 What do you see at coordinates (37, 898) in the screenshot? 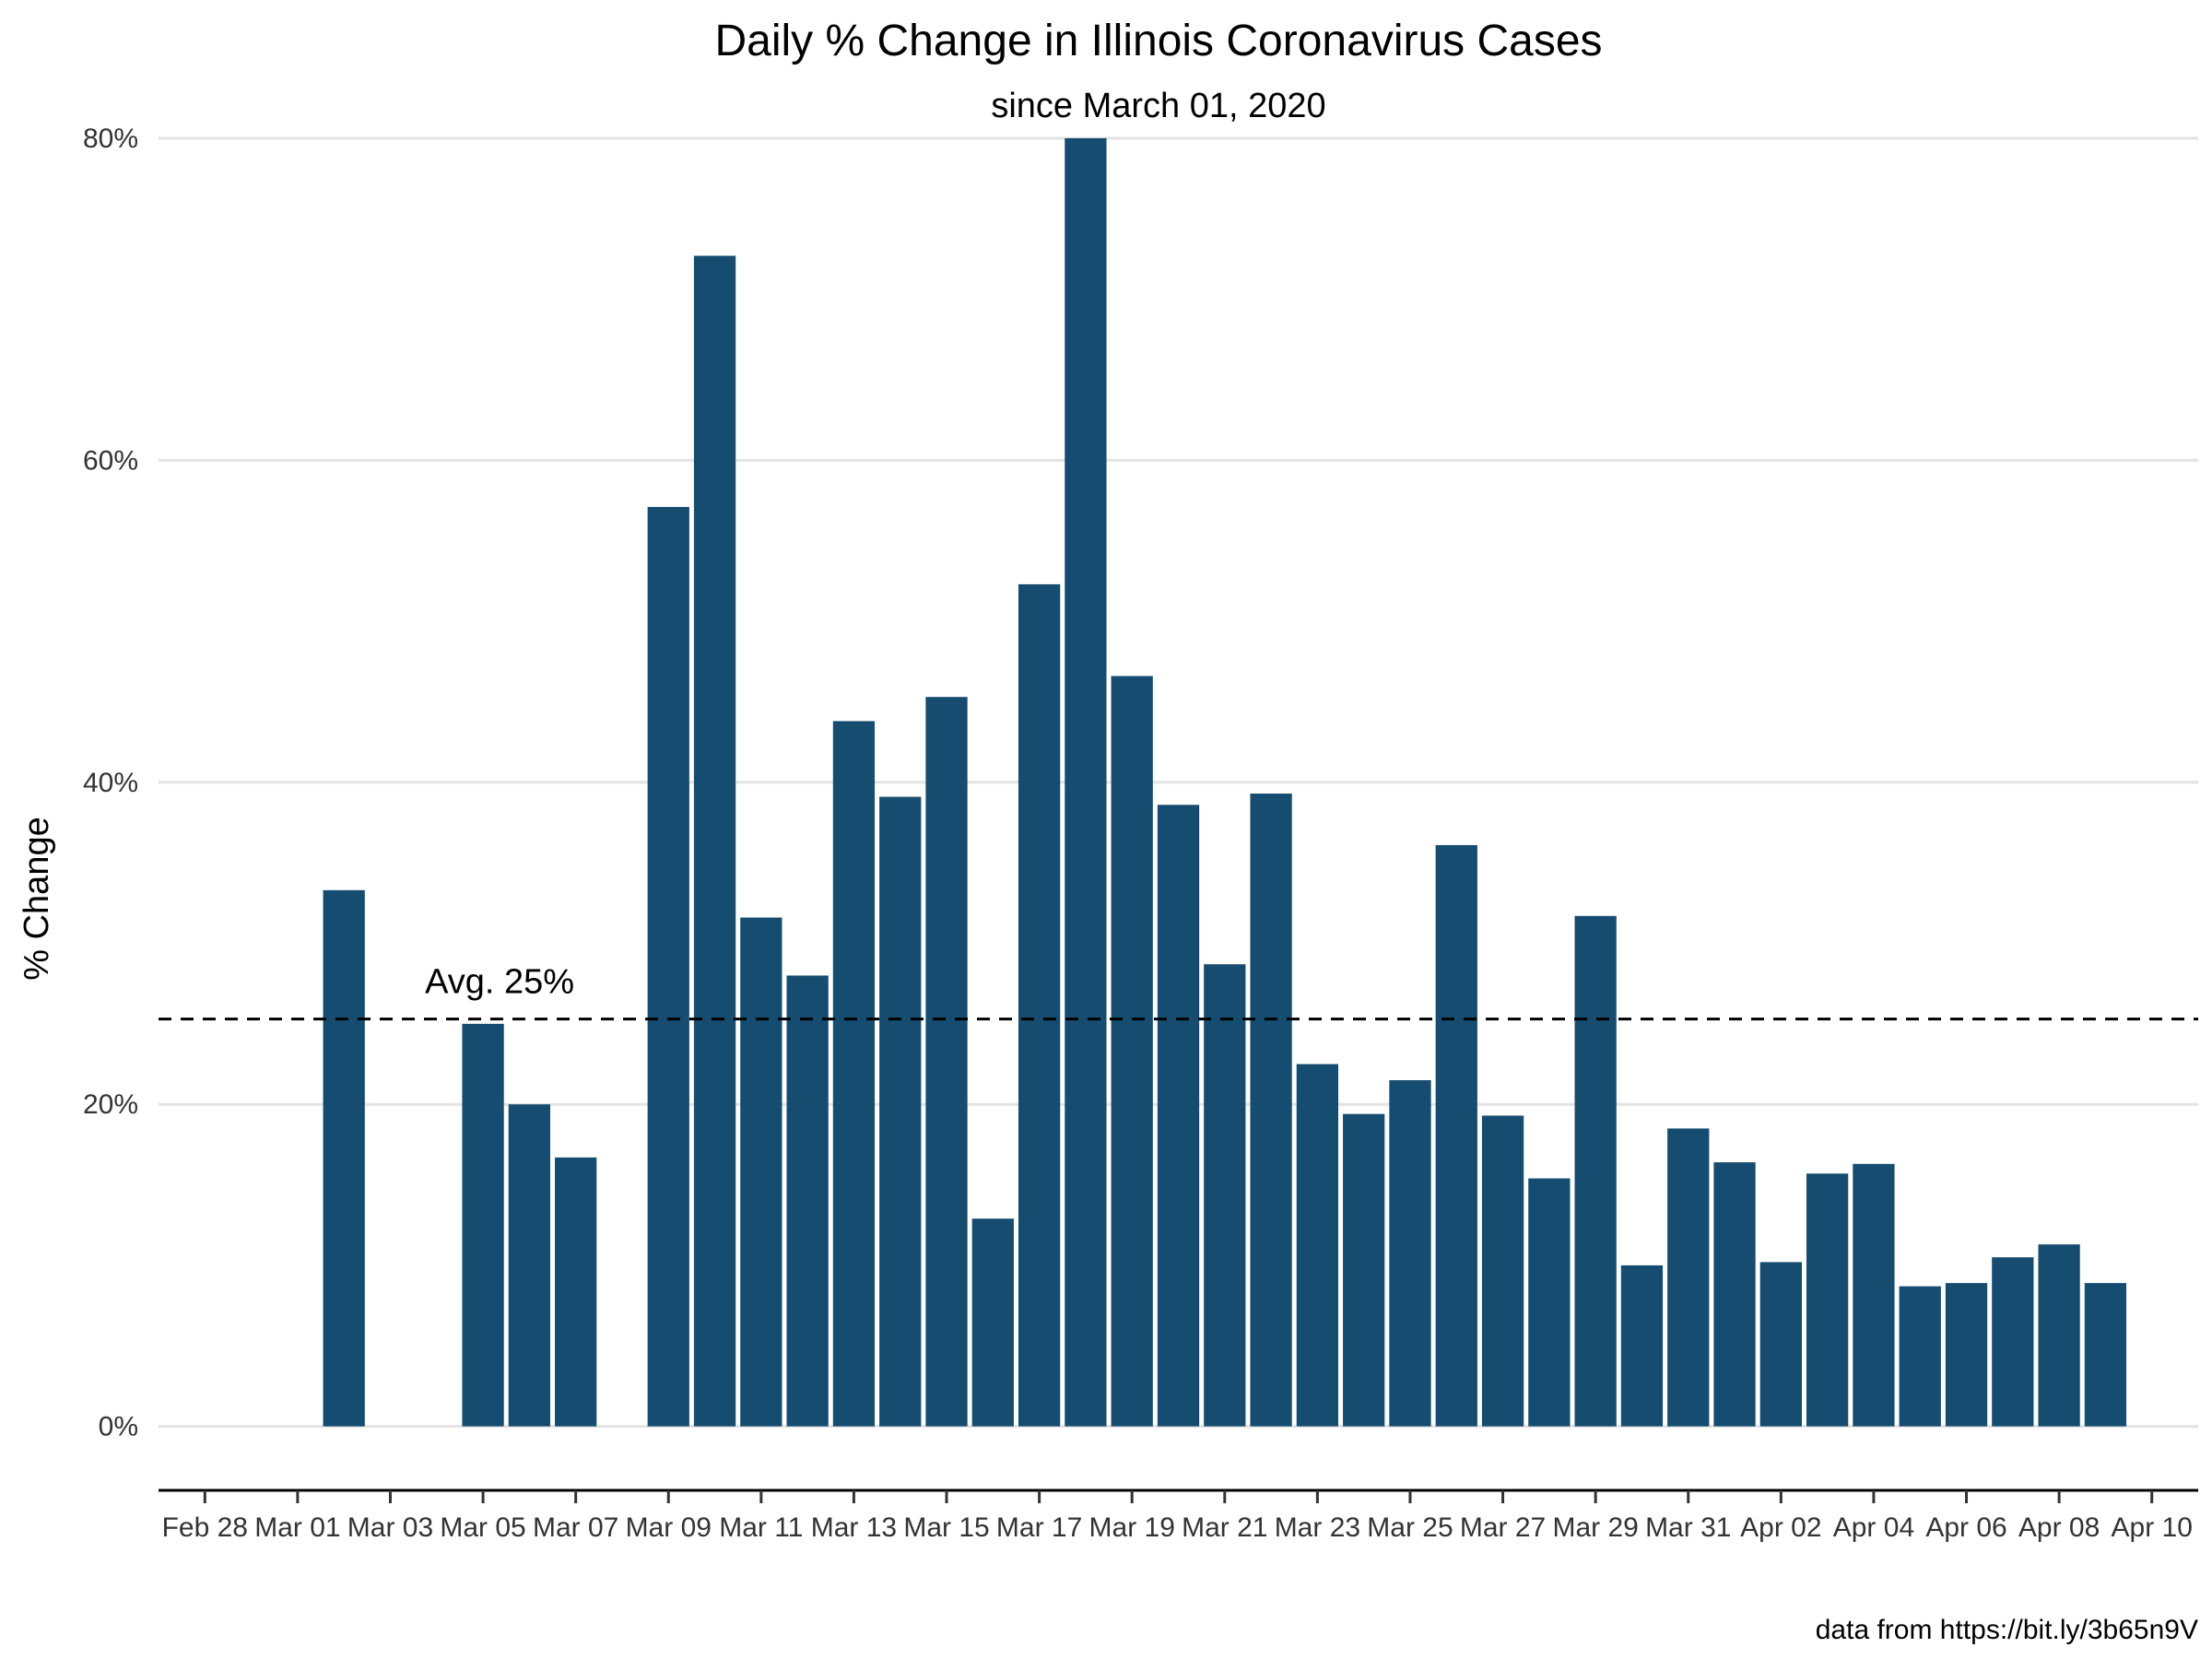
I see `y-axis-label: % Change` at bounding box center [37, 898].